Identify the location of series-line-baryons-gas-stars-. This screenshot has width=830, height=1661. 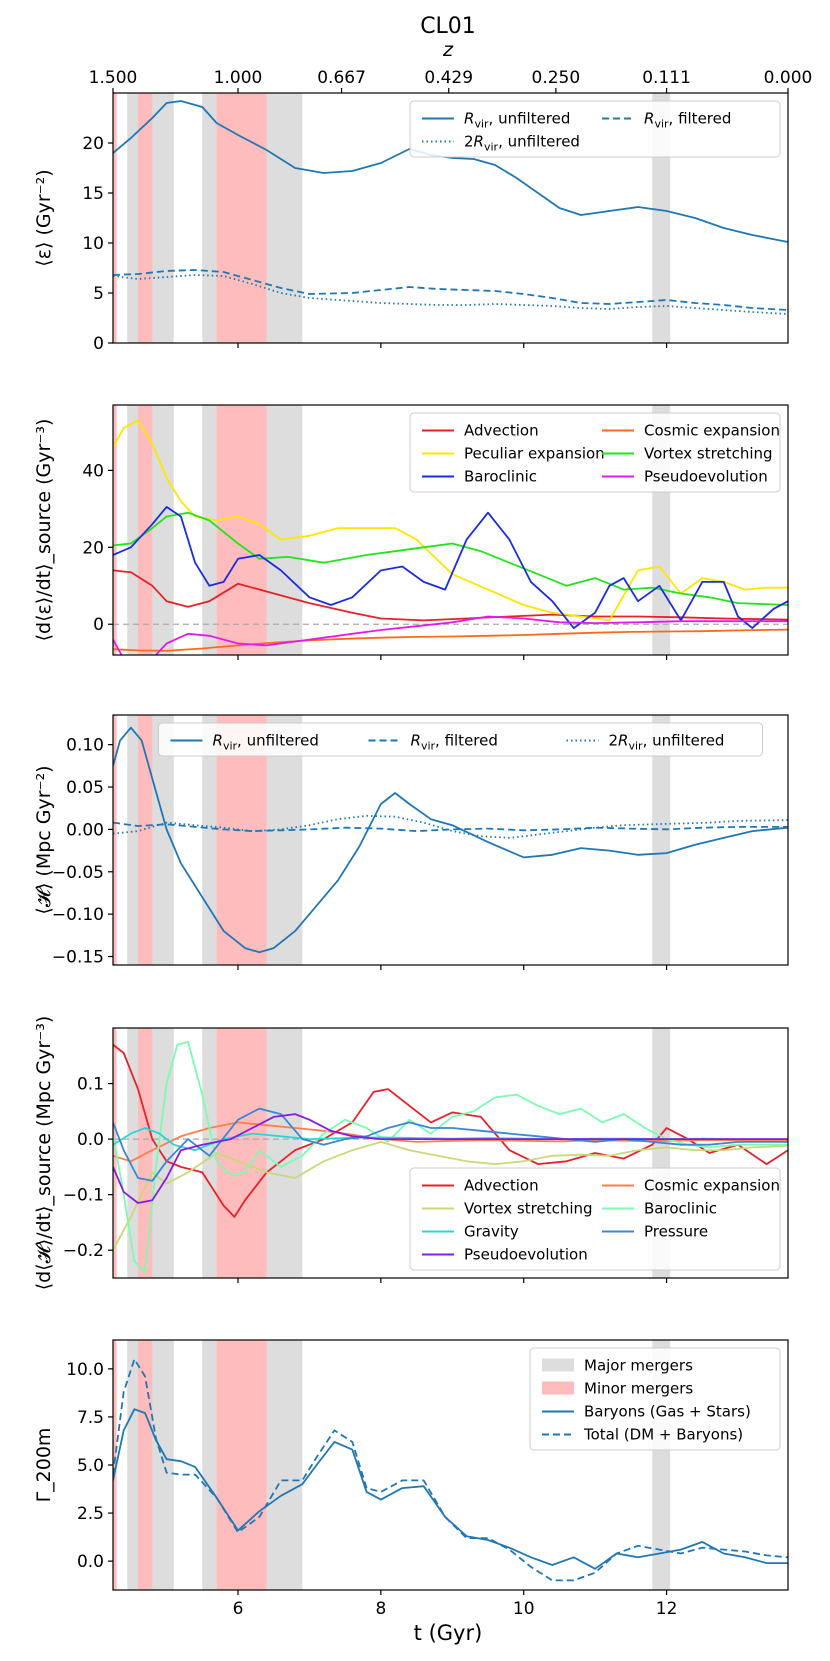
(450, 1489).